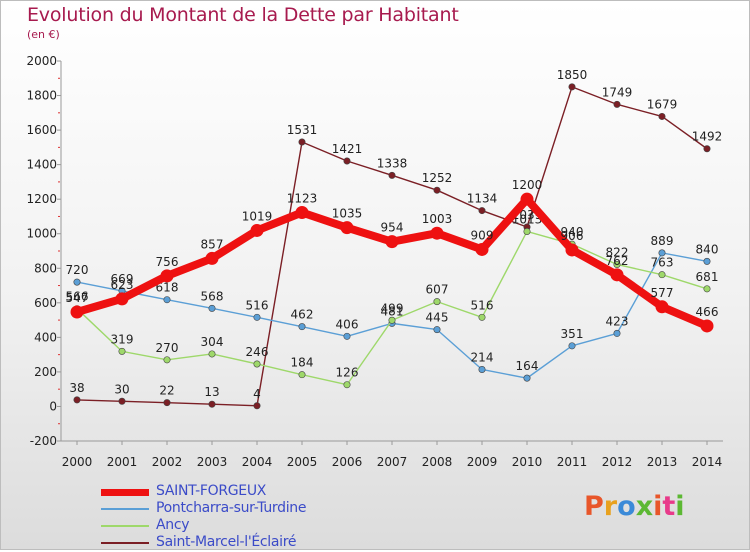 The image size is (750, 552). What do you see at coordinates (77, 462) in the screenshot?
I see `x-tick-label: 2000` at bounding box center [77, 462].